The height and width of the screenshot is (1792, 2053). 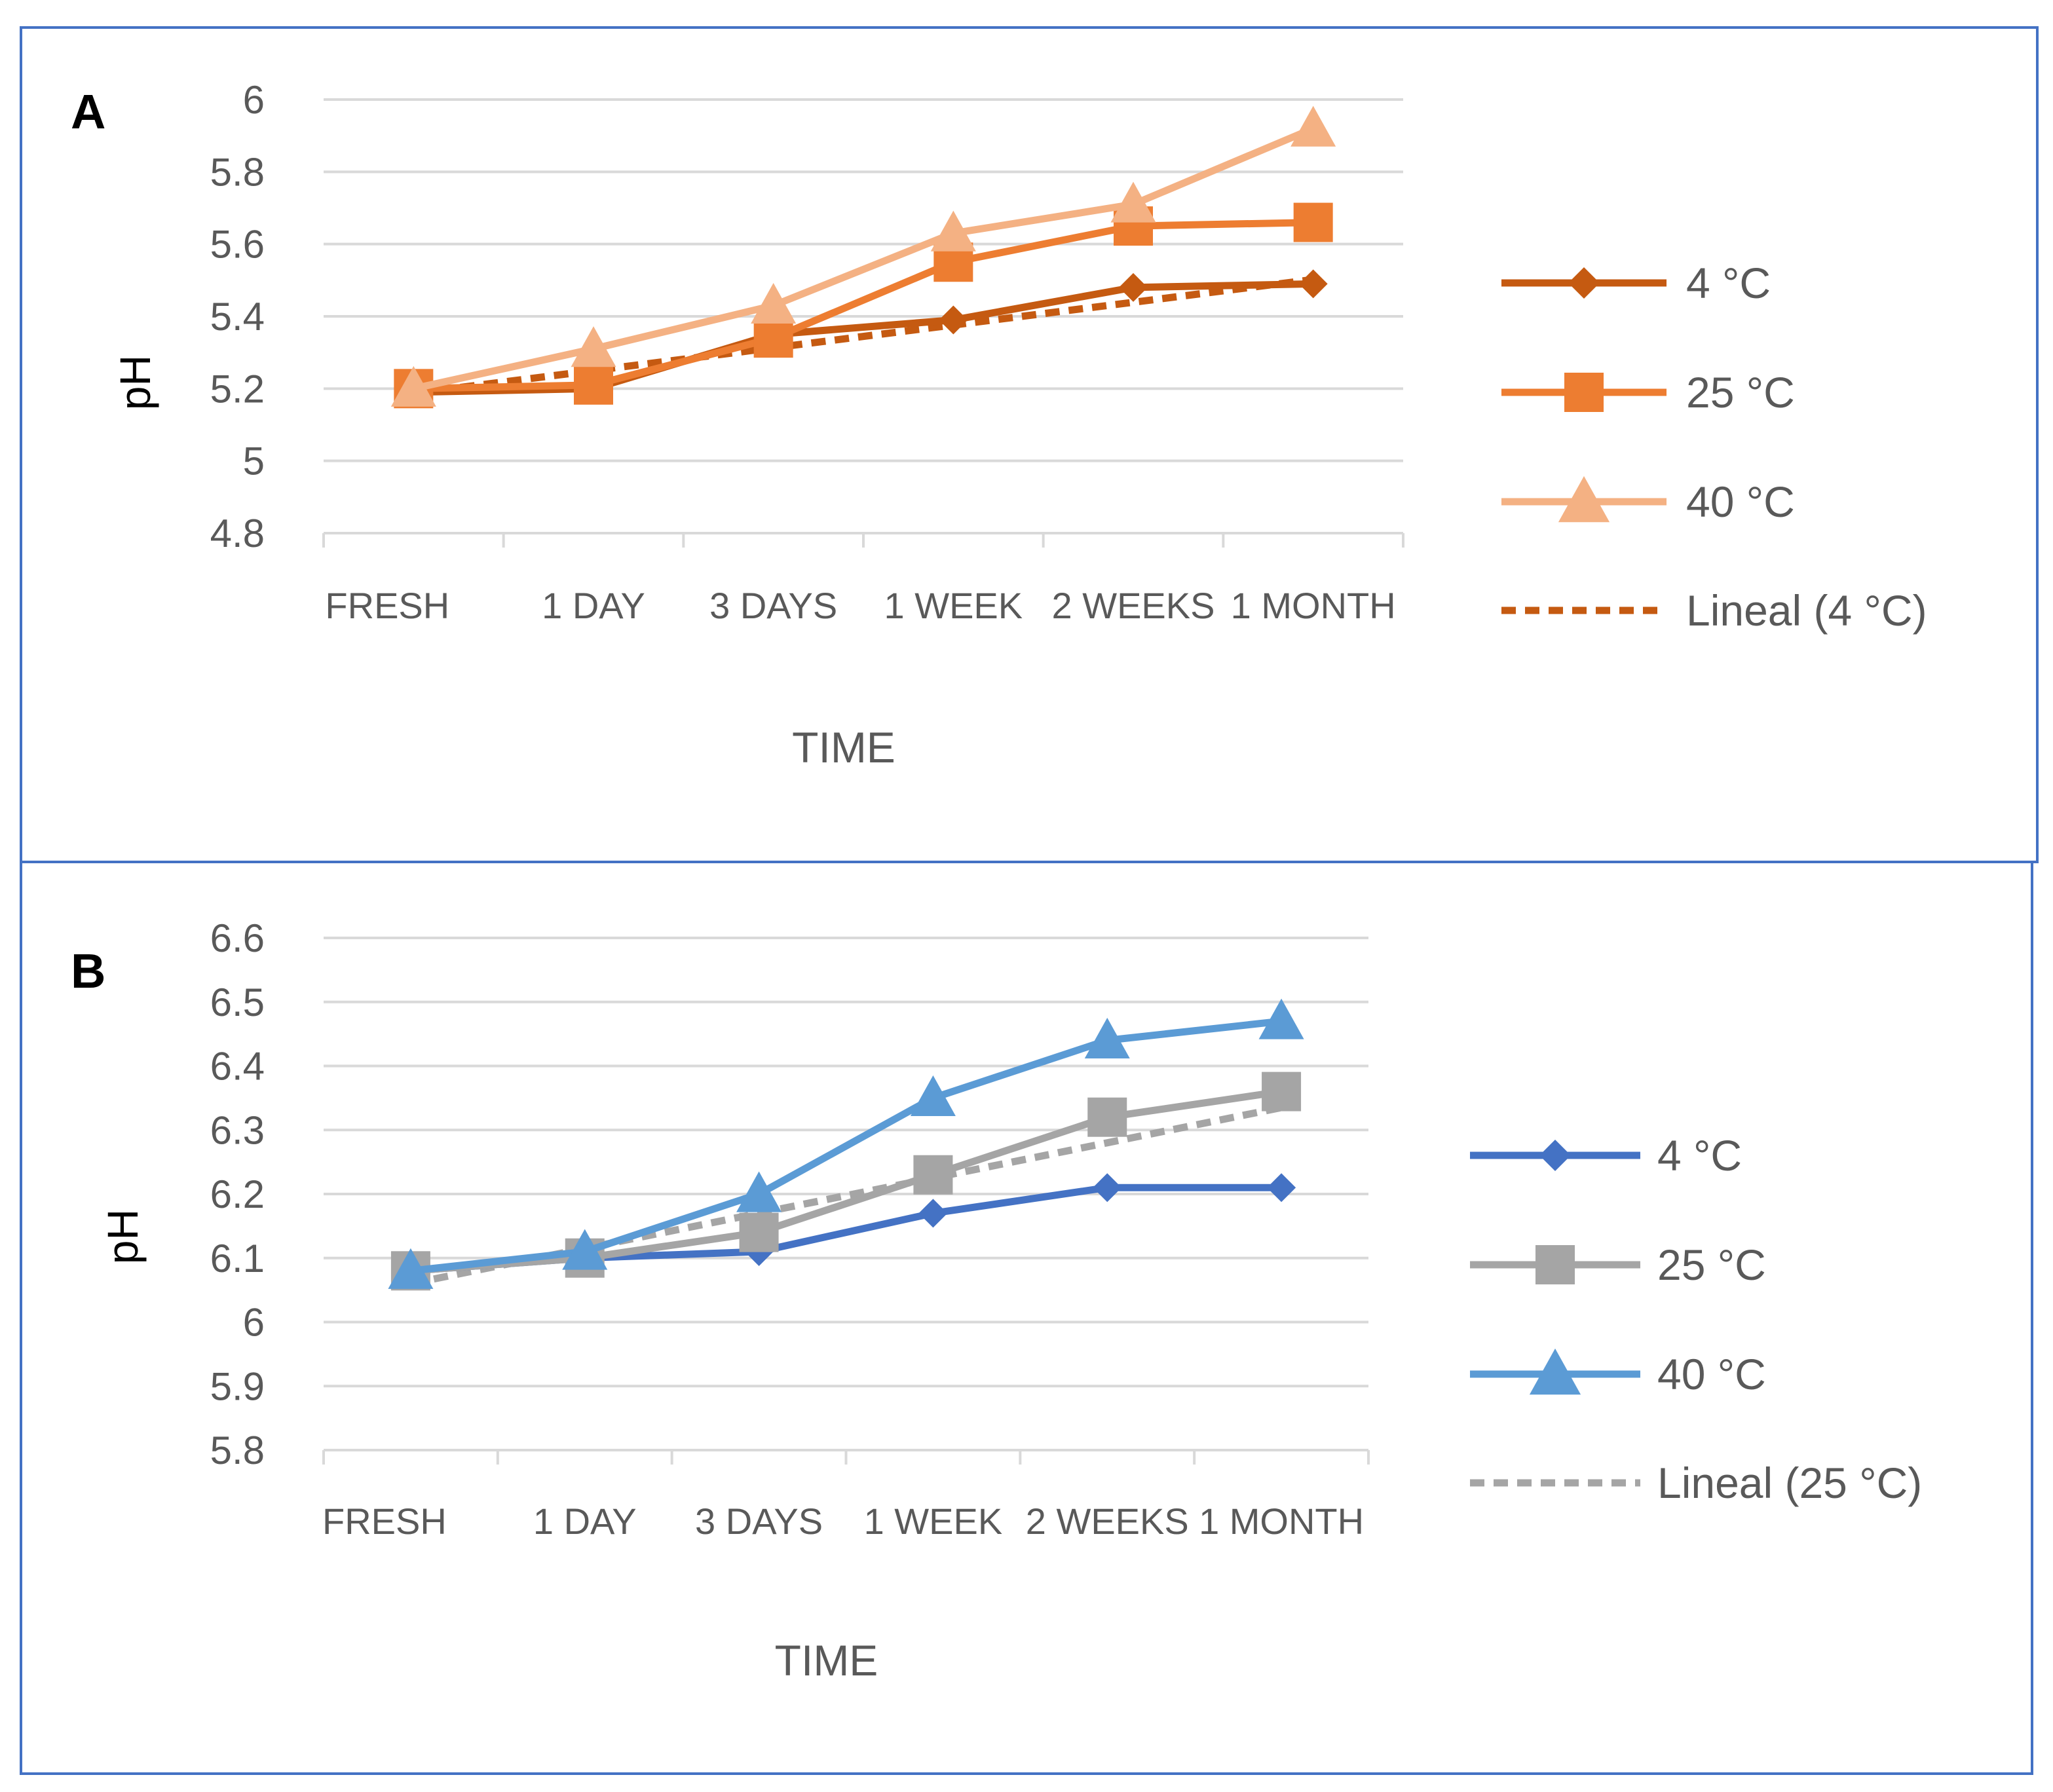 I want to click on y-tick-label: 5.2, so click(x=237, y=389).